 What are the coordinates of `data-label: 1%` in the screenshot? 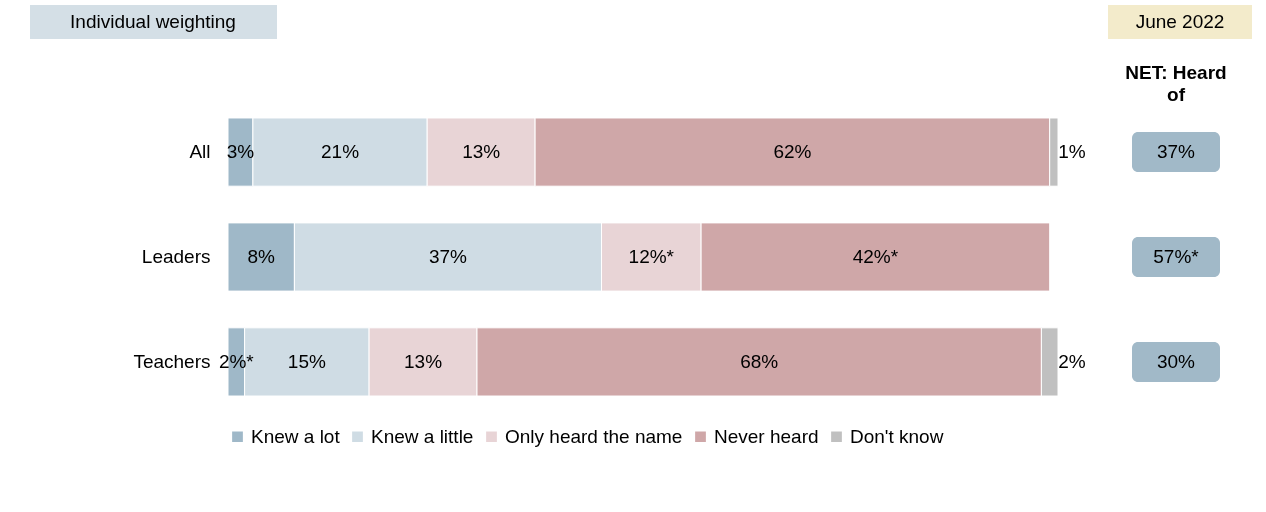 It's located at (1072, 152).